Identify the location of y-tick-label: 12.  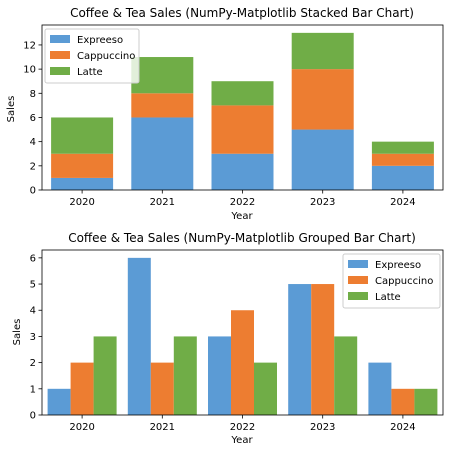
(29, 45).